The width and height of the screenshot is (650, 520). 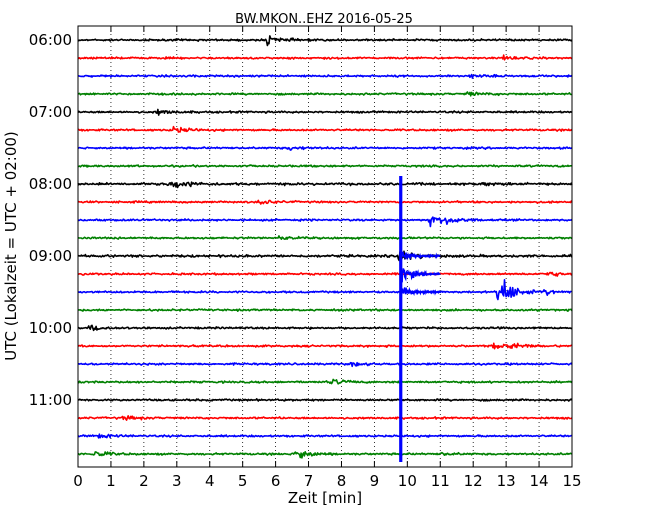 What do you see at coordinates (144, 481) in the screenshot?
I see `x-tick-label: 2` at bounding box center [144, 481].